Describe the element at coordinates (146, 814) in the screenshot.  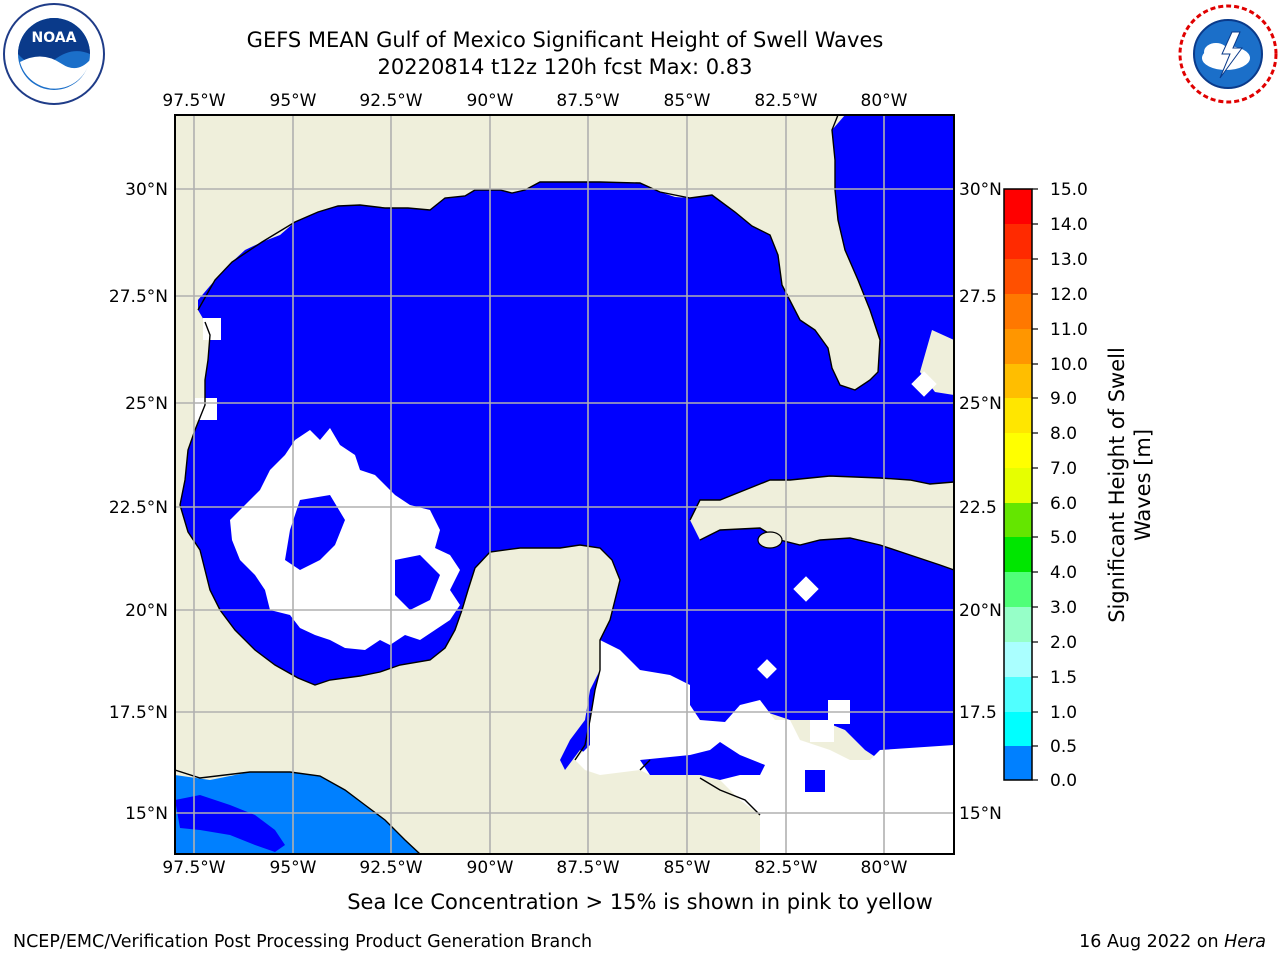
I see `lat-label-left: 15°N` at that location.